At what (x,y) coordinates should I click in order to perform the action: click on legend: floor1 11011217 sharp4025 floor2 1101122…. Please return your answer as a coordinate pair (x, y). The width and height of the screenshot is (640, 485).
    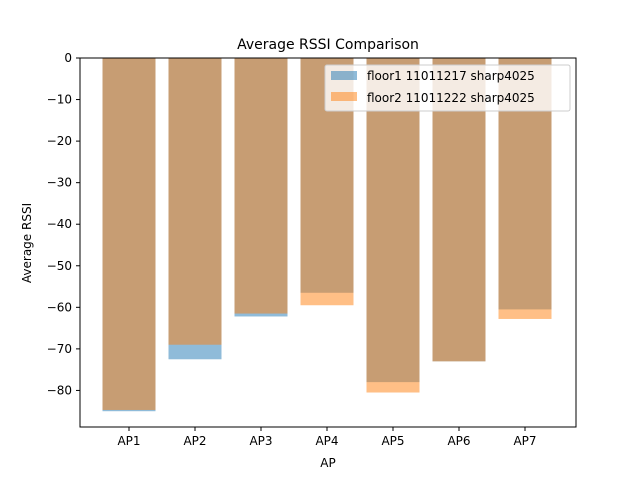
    Looking at the image, I should click on (447, 88).